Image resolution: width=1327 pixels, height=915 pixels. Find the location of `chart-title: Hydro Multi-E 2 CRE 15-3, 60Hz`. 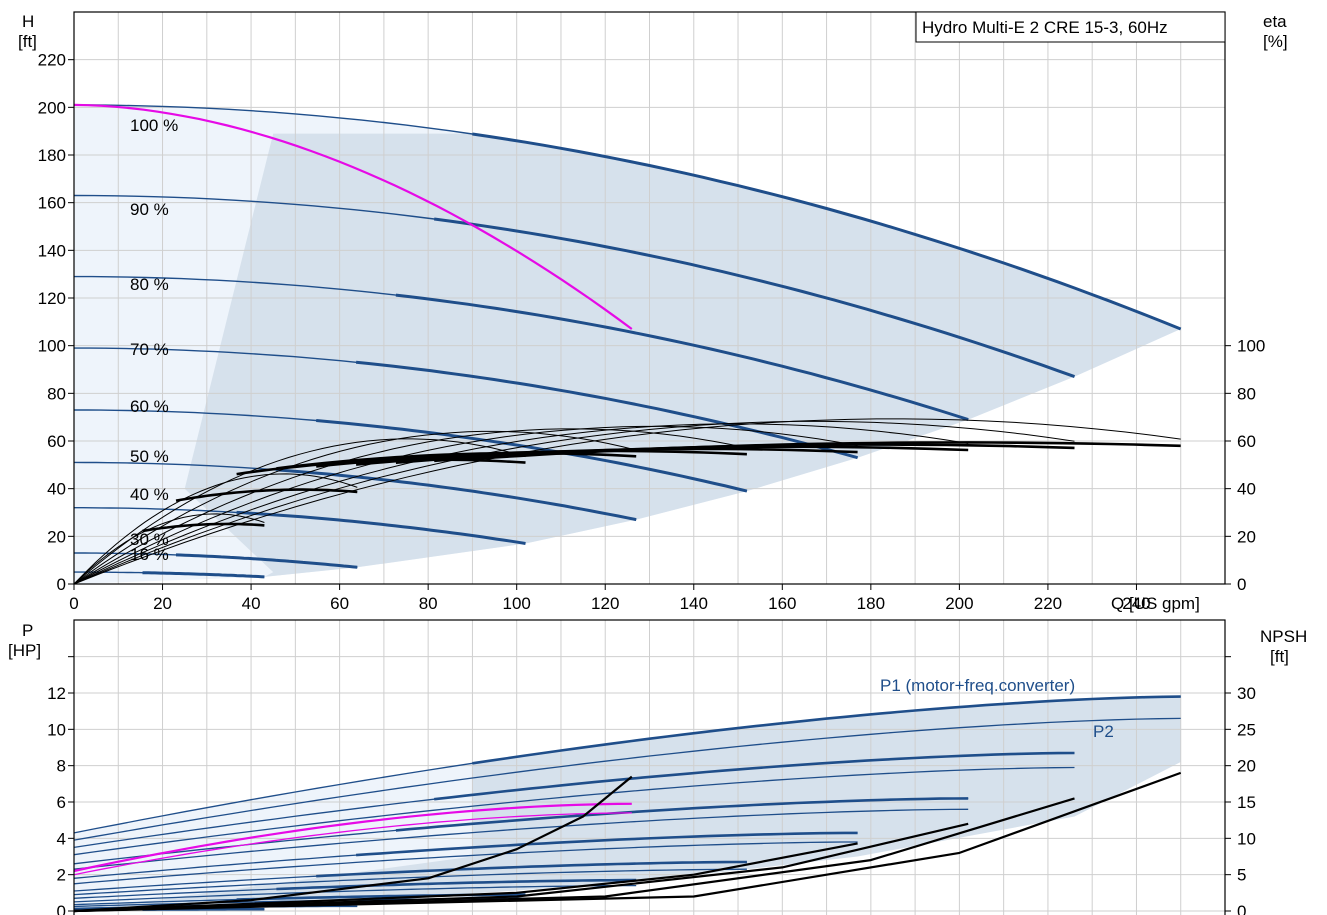

chart-title: Hydro Multi-E 2 CRE 15-3, 60Hz is located at coordinates (1045, 27).